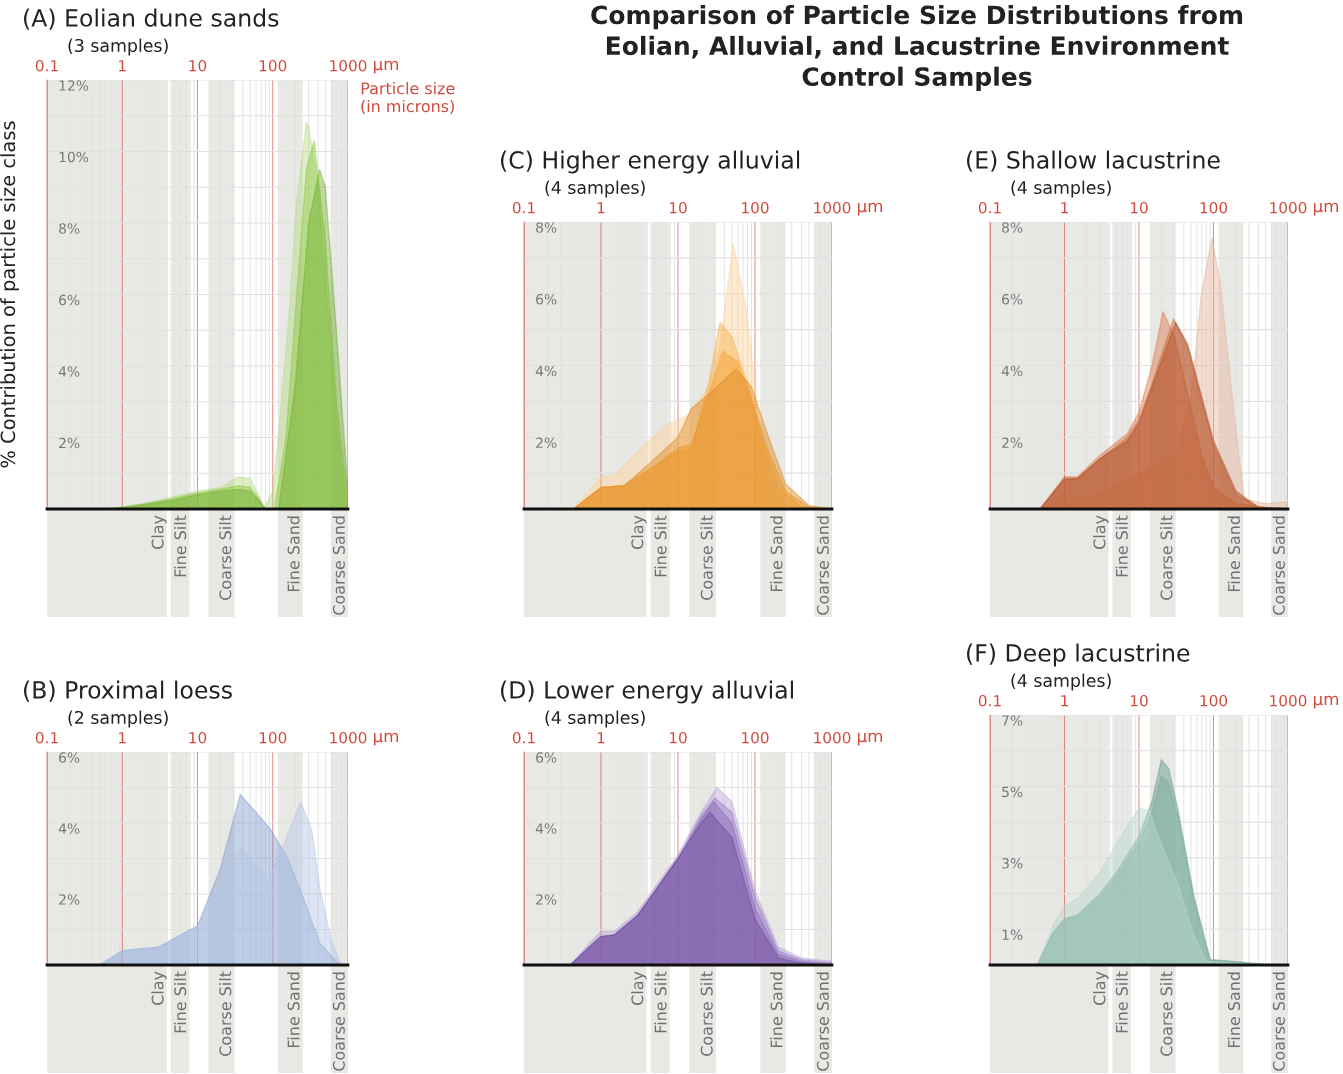  What do you see at coordinates (1078, 655) in the screenshot?
I see `chart-title: (F) Deep lacustrine` at bounding box center [1078, 655].